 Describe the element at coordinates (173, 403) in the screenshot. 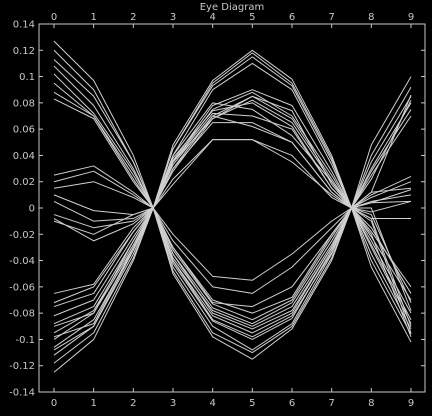

I see `x-tick-label-bottom: 3` at that location.